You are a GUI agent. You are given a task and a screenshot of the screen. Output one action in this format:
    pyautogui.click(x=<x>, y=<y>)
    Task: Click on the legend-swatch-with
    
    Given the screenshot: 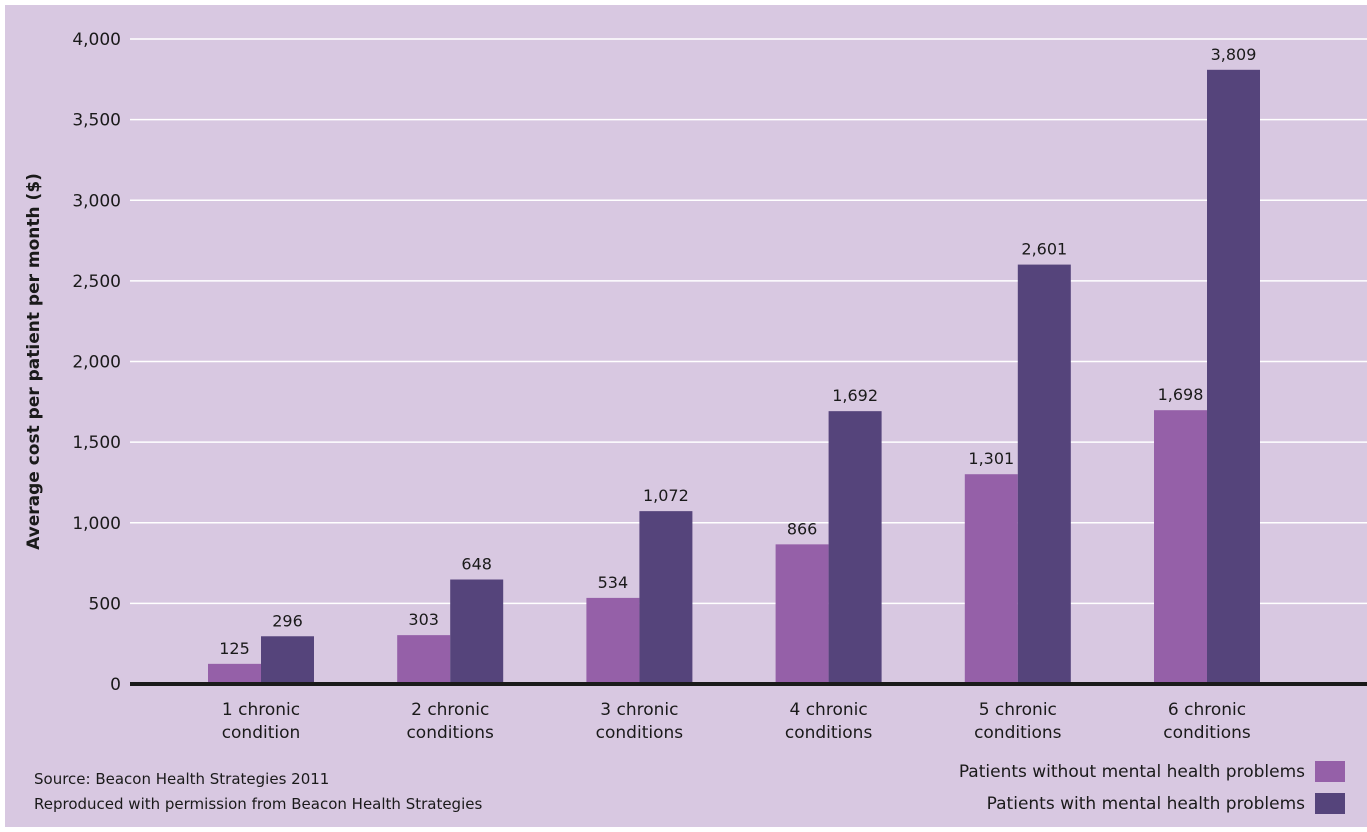 What is the action you would take?
    pyautogui.click(x=1330, y=803)
    